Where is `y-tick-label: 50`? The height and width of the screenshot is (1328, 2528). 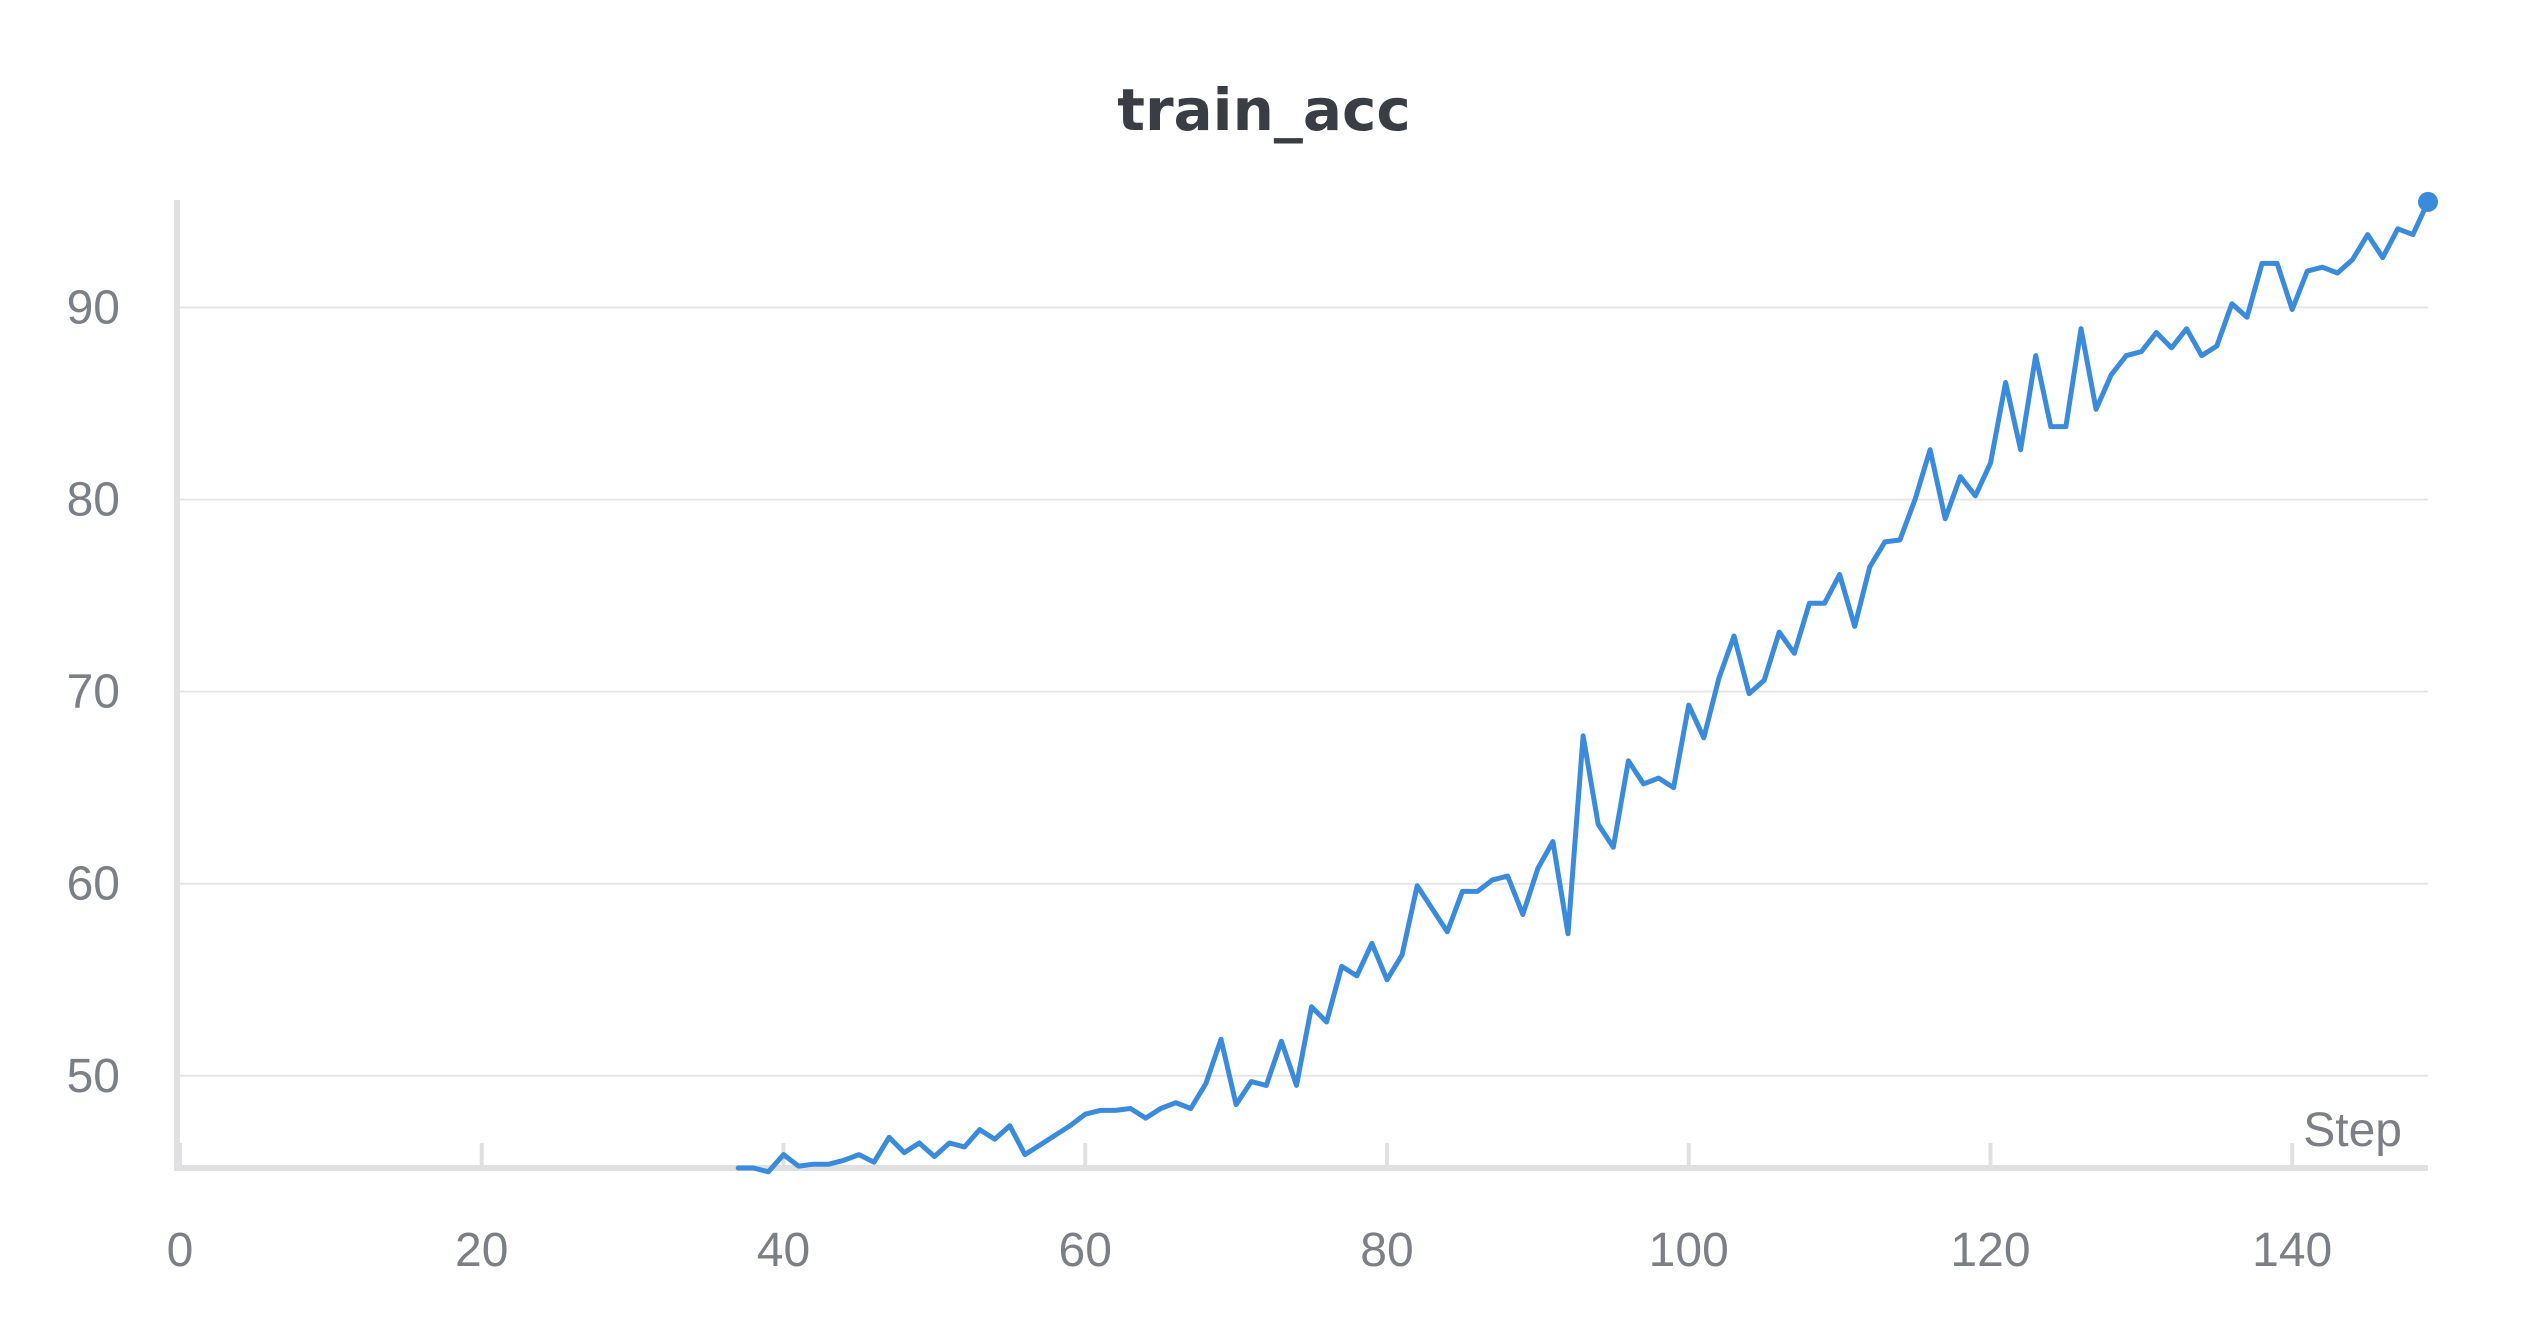
y-tick-label: 50 is located at coordinates (93, 1076).